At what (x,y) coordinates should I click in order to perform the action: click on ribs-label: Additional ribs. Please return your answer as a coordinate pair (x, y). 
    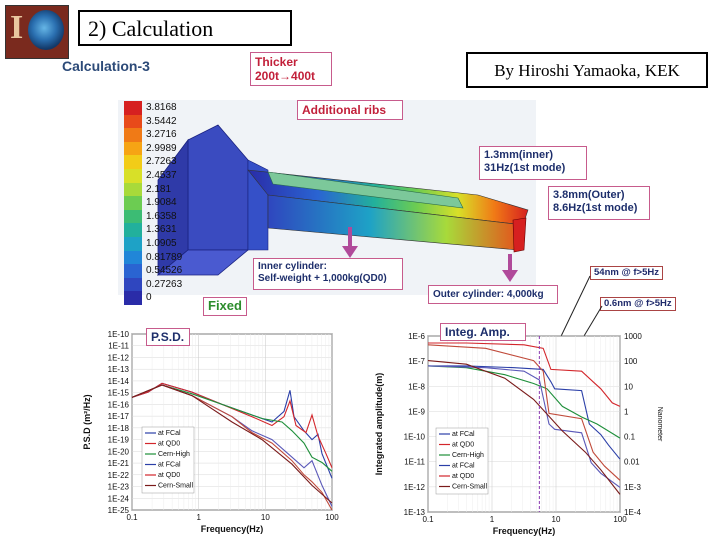
    Looking at the image, I should click on (344, 110).